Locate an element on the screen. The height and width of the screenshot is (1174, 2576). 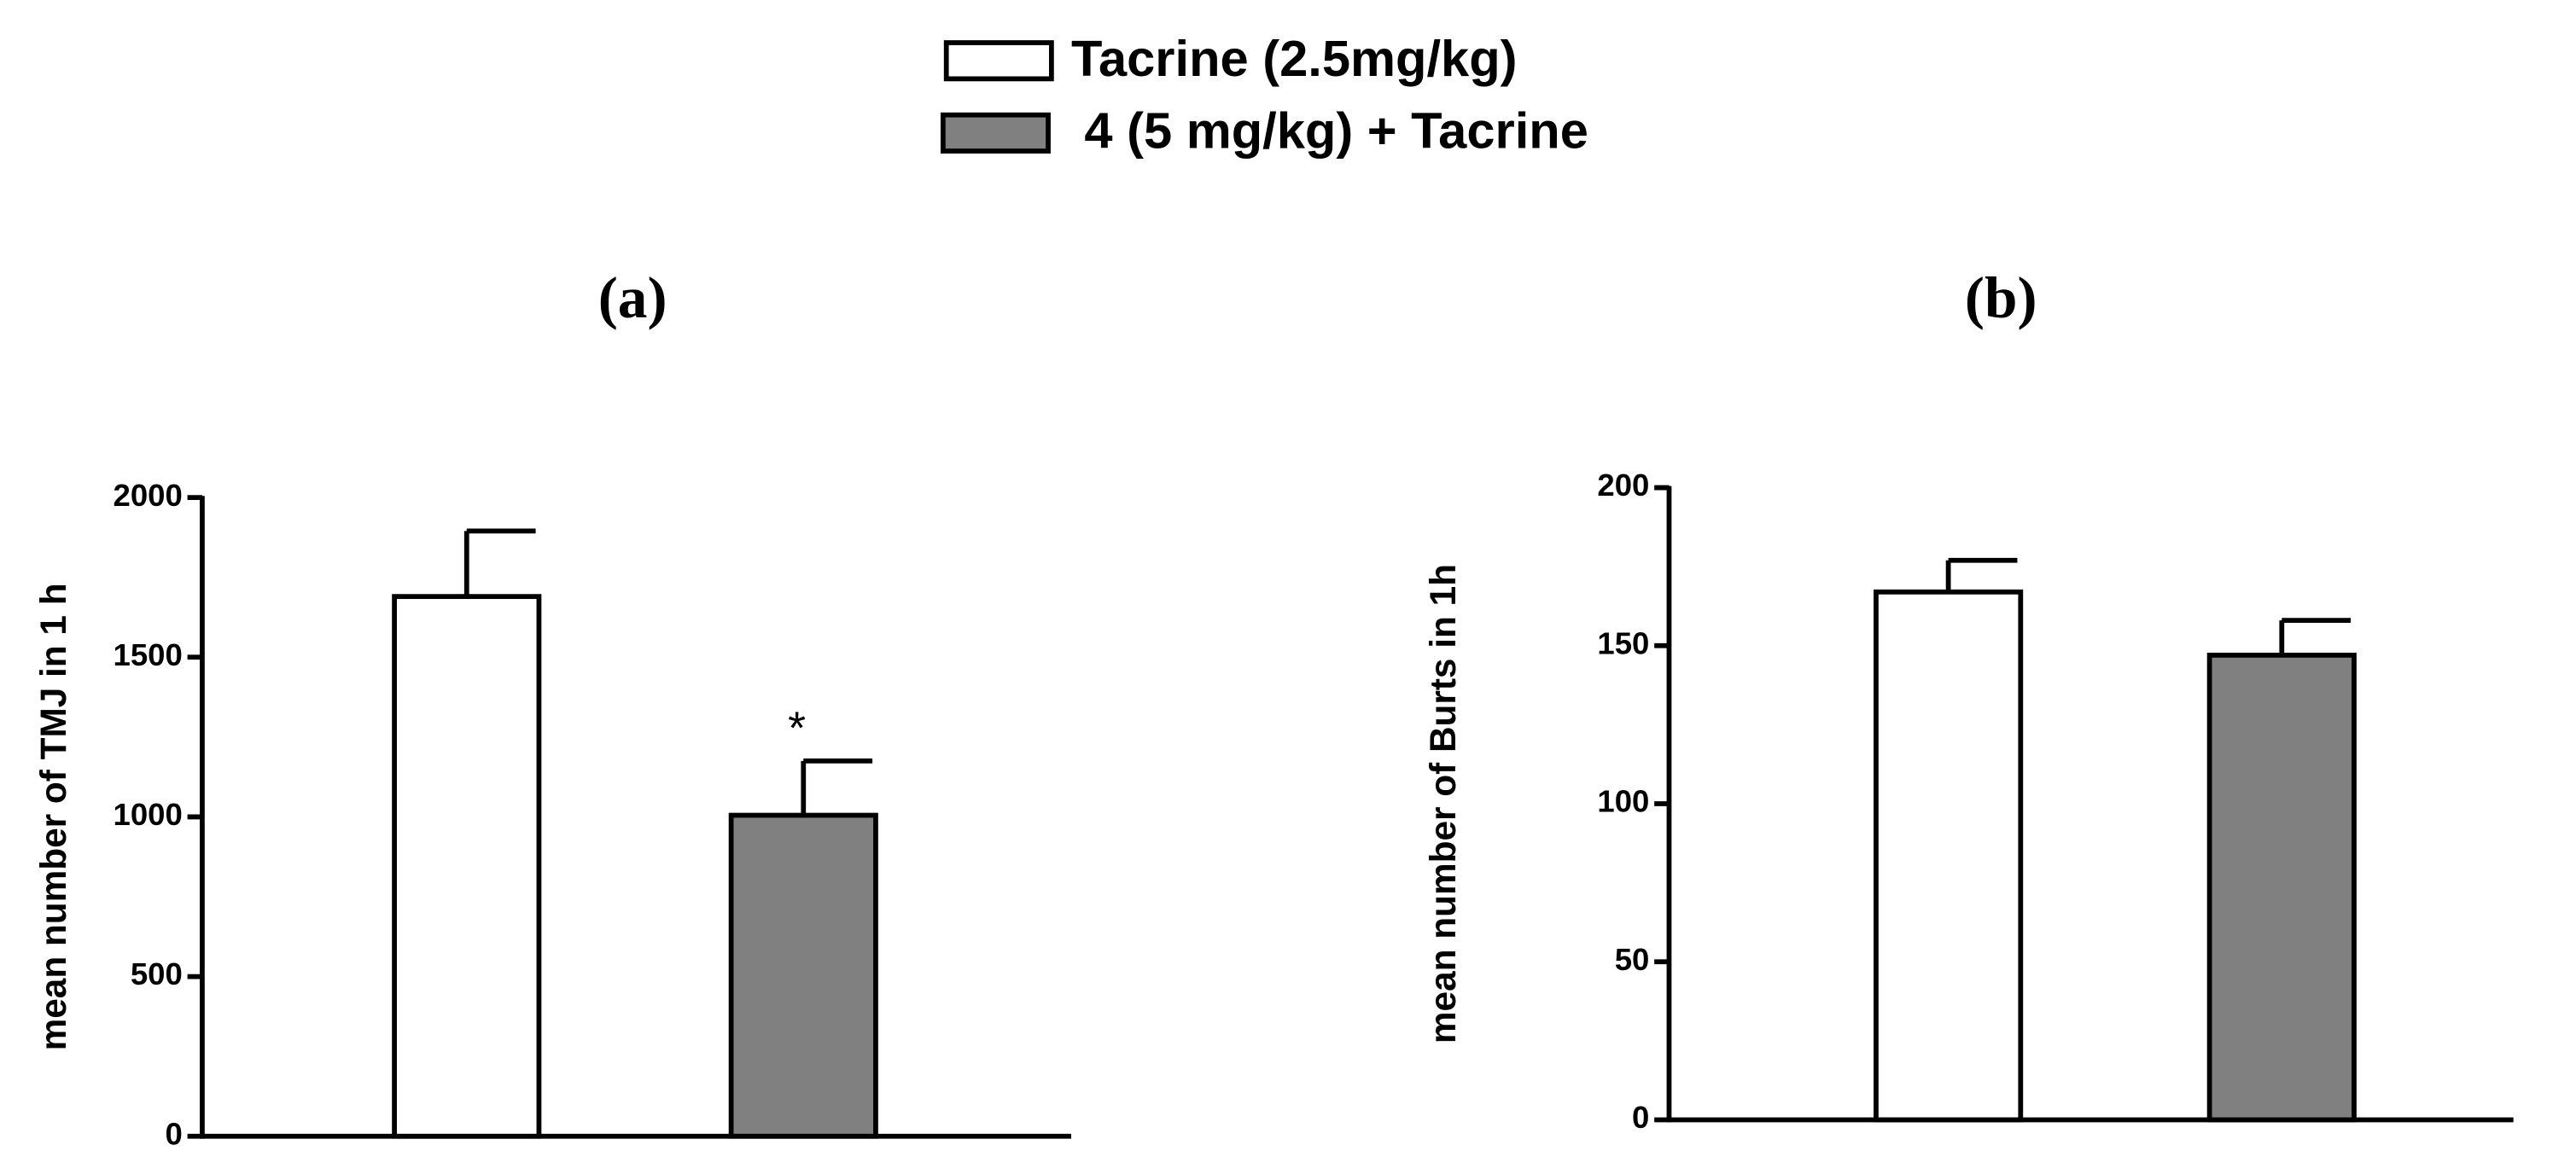
y-axis-label: mean number of TMJ in 1 h is located at coordinates (53, 816).